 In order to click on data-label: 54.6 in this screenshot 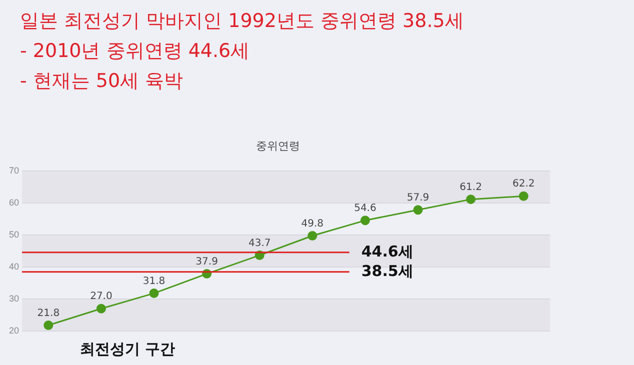, I will do `click(365, 208)`.